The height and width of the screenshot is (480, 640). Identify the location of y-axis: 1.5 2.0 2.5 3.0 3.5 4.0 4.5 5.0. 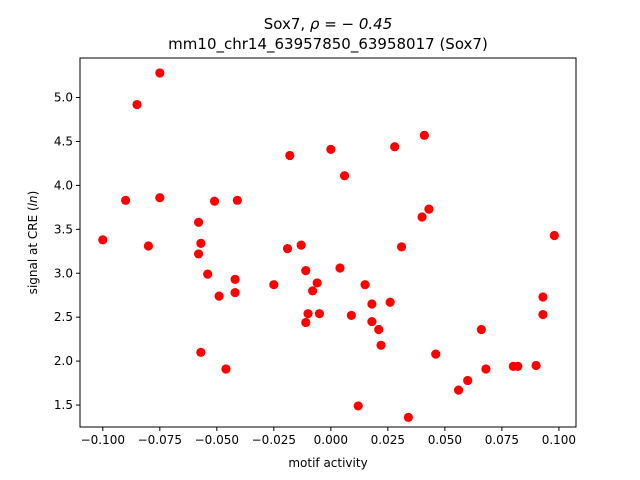
(67, 251).